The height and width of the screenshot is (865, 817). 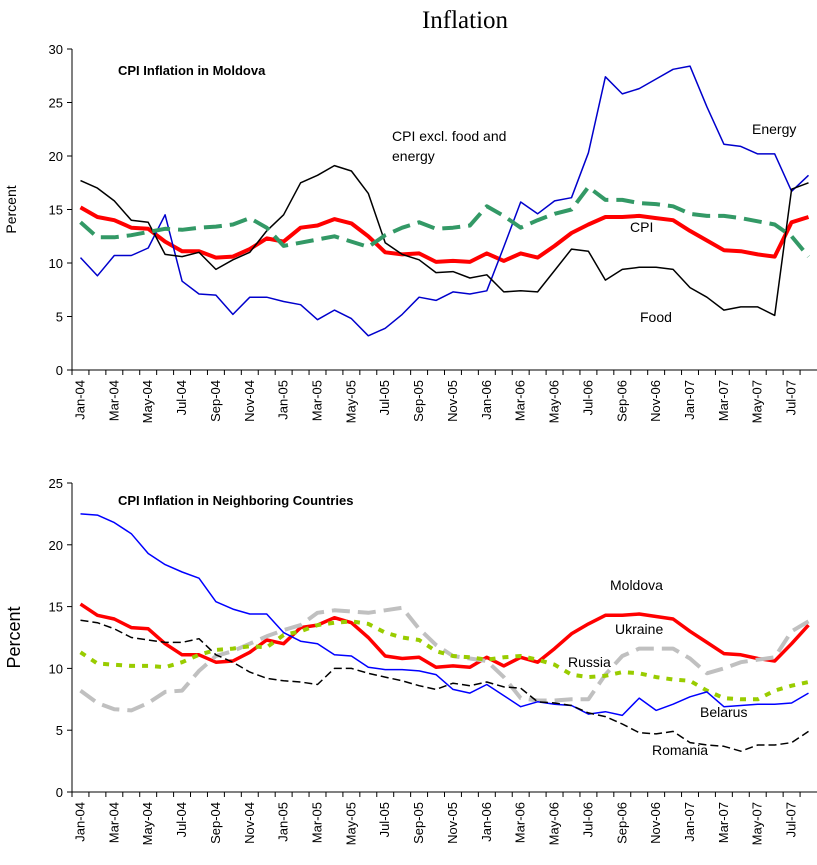 I want to click on figure-title: Inflation, so click(x=465, y=20).